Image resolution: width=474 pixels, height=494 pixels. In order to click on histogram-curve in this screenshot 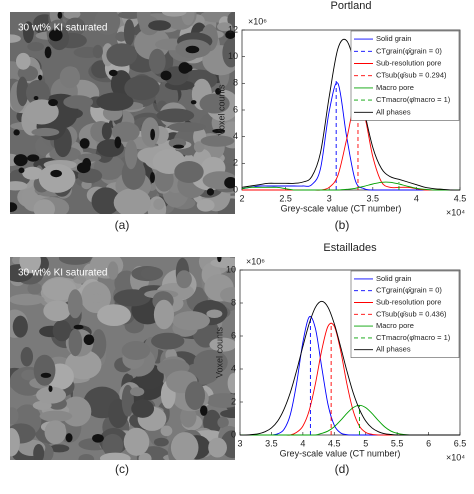, I will do `click(349, 368)`.